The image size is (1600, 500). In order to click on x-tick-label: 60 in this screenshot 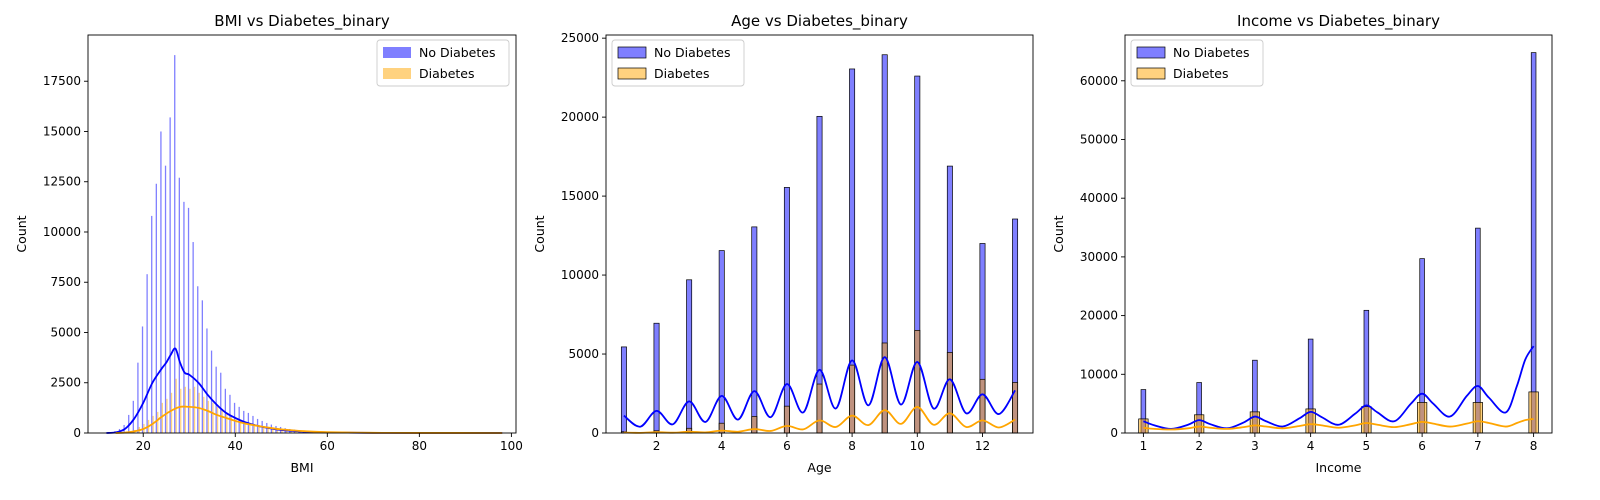, I will do `click(327, 446)`.